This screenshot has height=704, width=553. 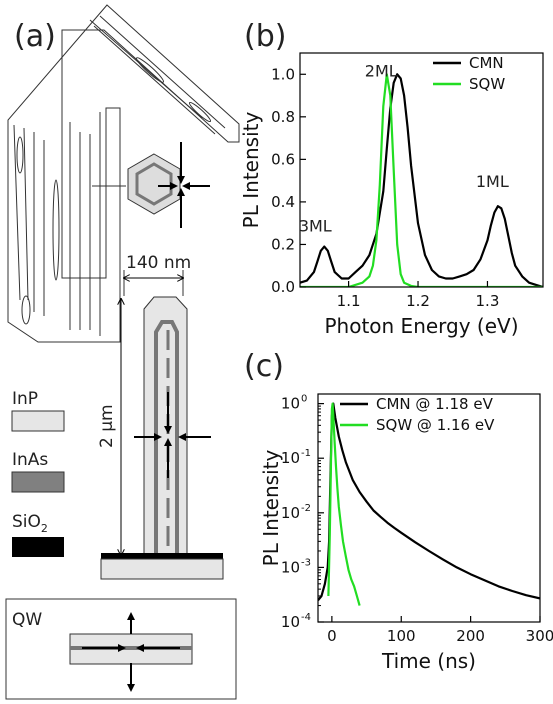 What do you see at coordinates (38, 421) in the screenshot?
I see `legend-inp-swatch` at bounding box center [38, 421].